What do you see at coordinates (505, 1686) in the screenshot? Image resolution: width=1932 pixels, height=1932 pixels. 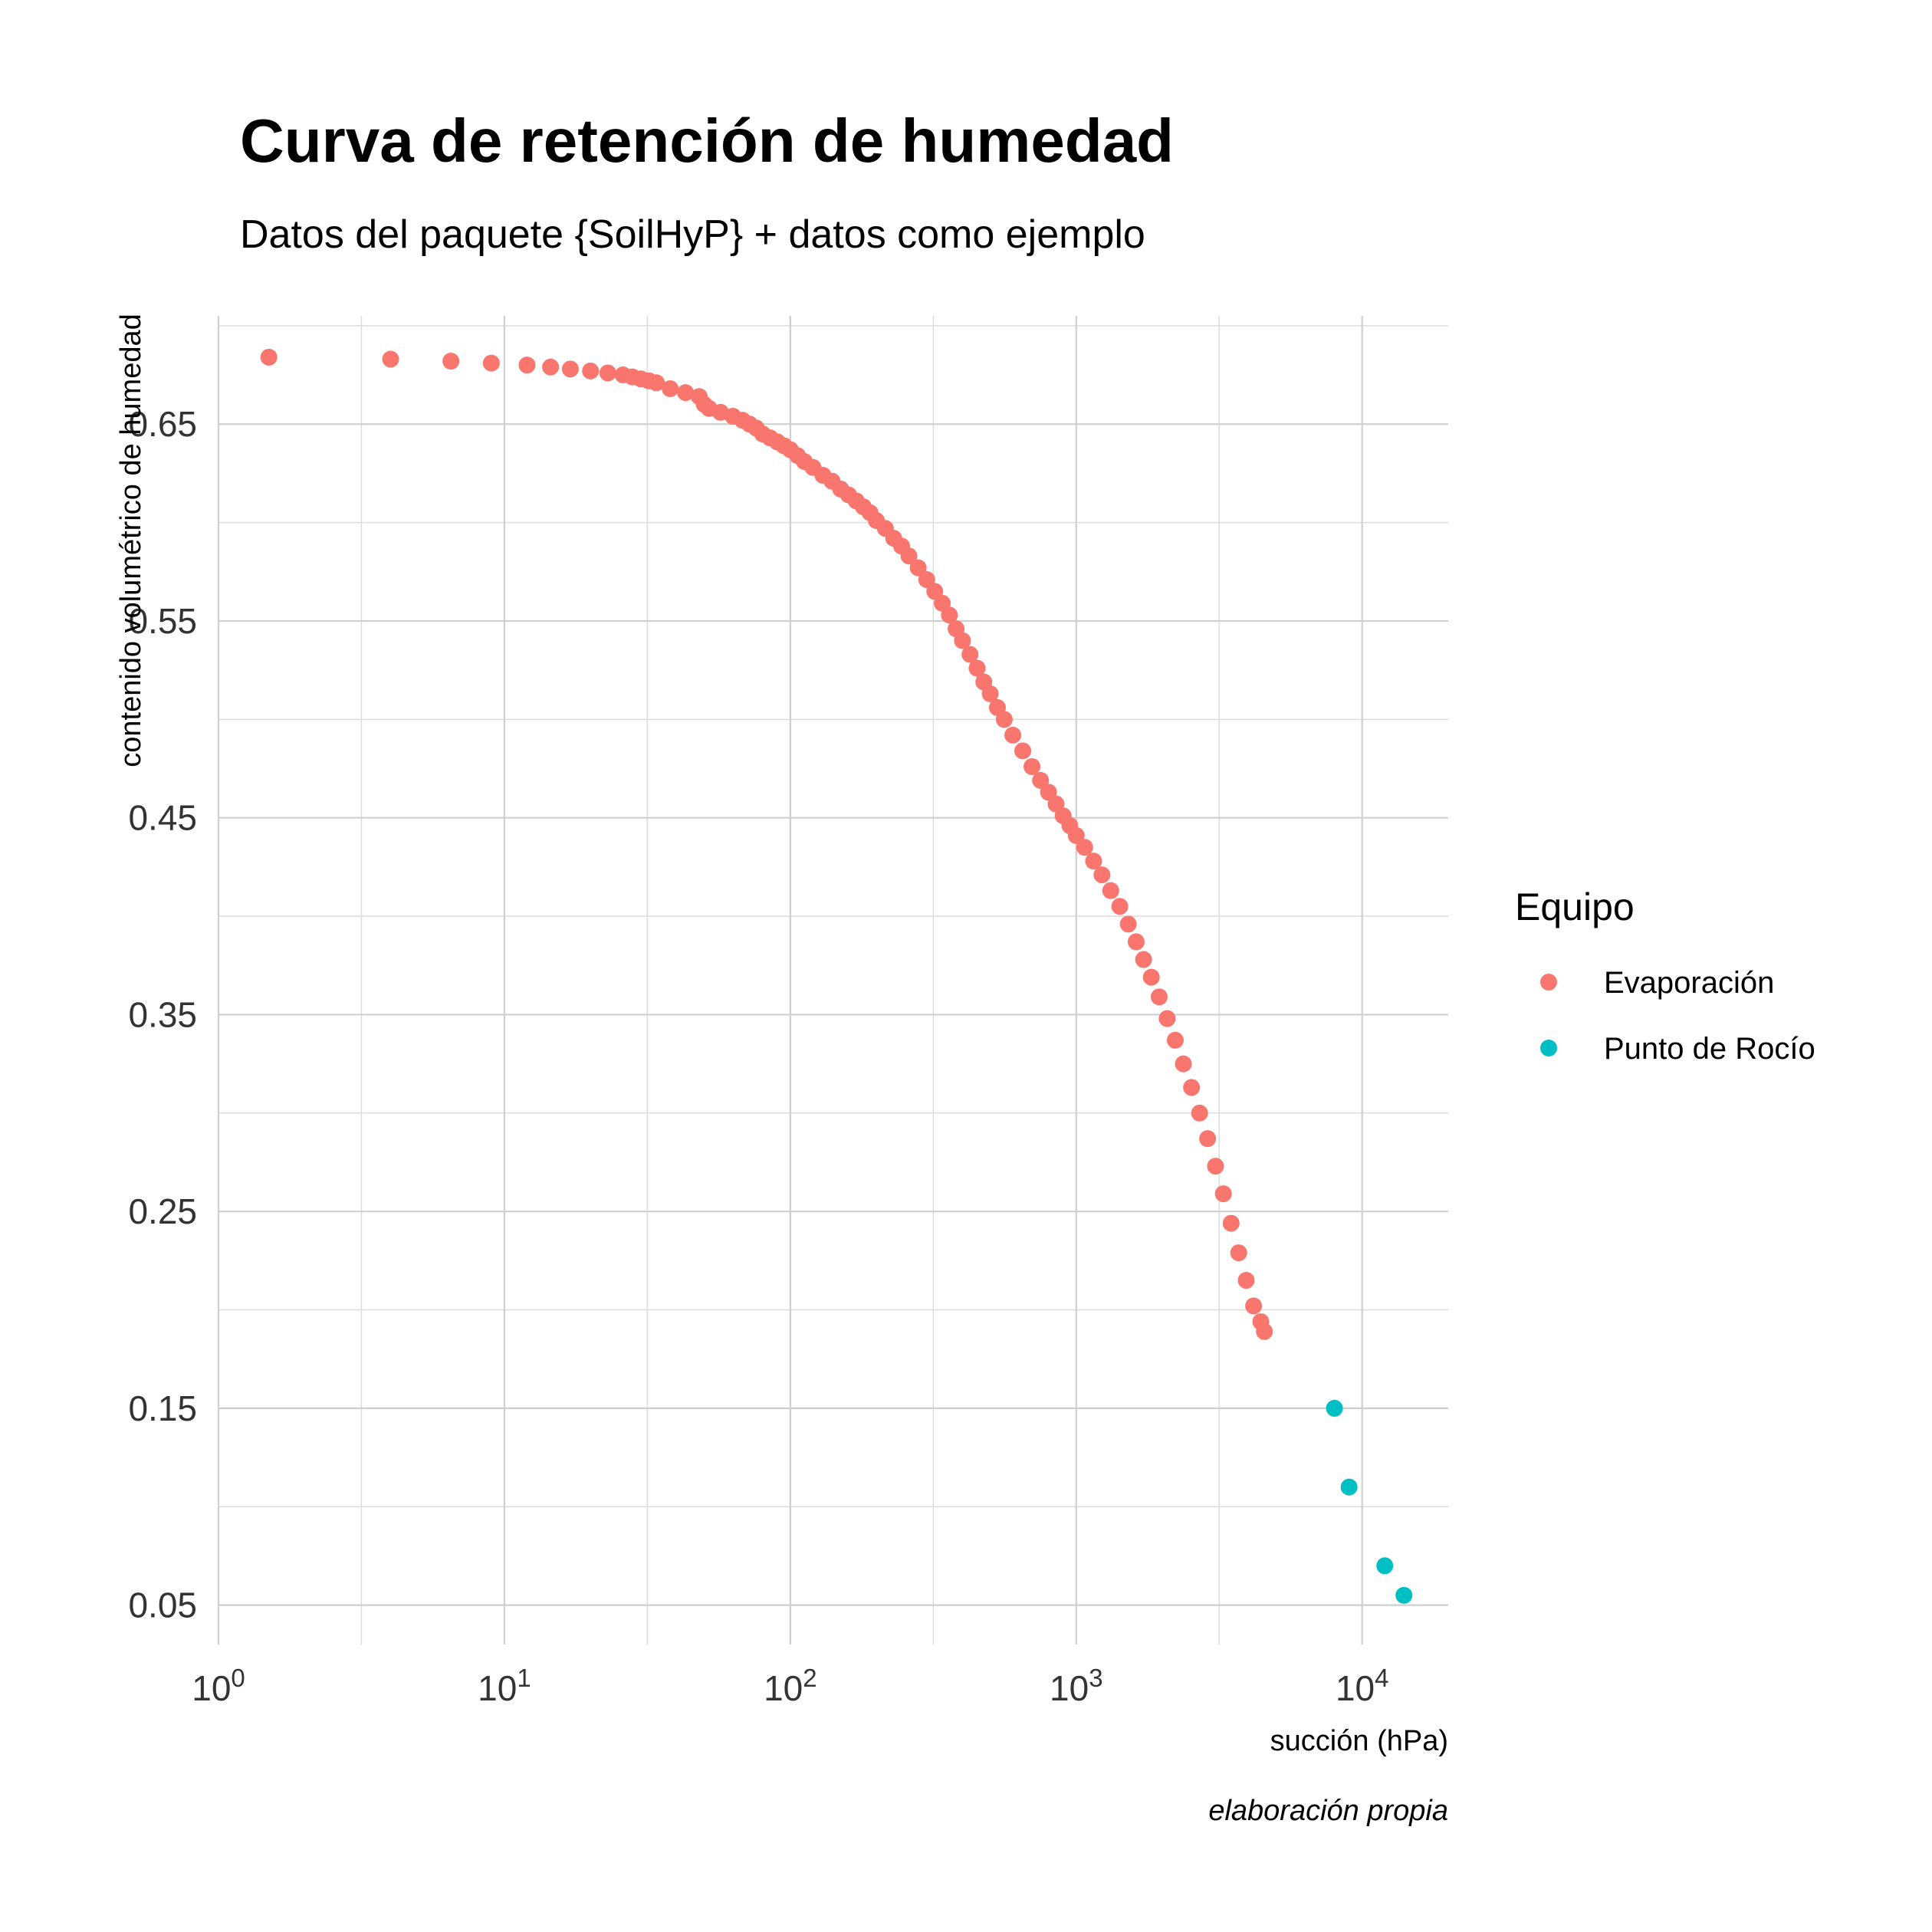 I see `x-tick-label: 10¹` at bounding box center [505, 1686].